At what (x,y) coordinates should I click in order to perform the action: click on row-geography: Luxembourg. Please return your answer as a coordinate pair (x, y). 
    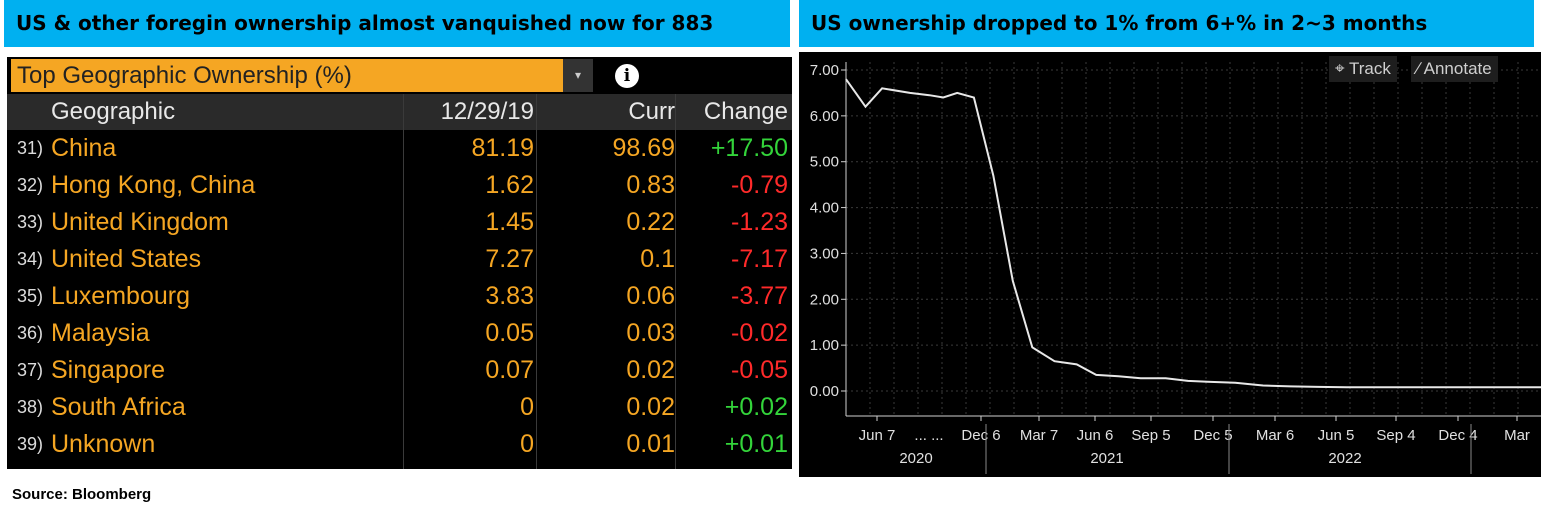
    Looking at the image, I should click on (120, 296).